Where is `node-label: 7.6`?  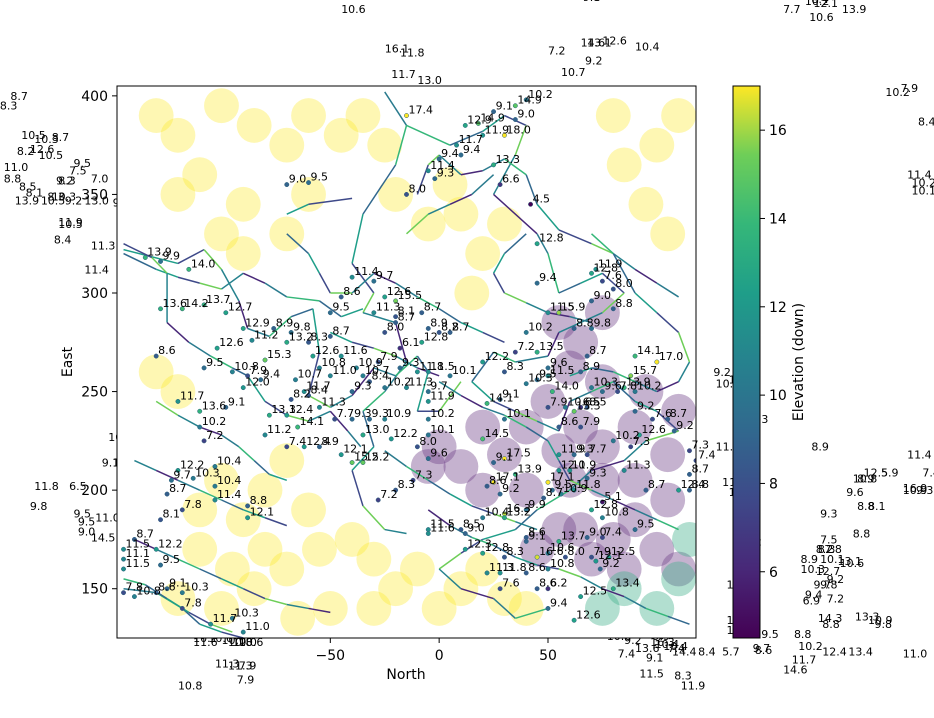 node-label: 7.6 is located at coordinates (613, 275).